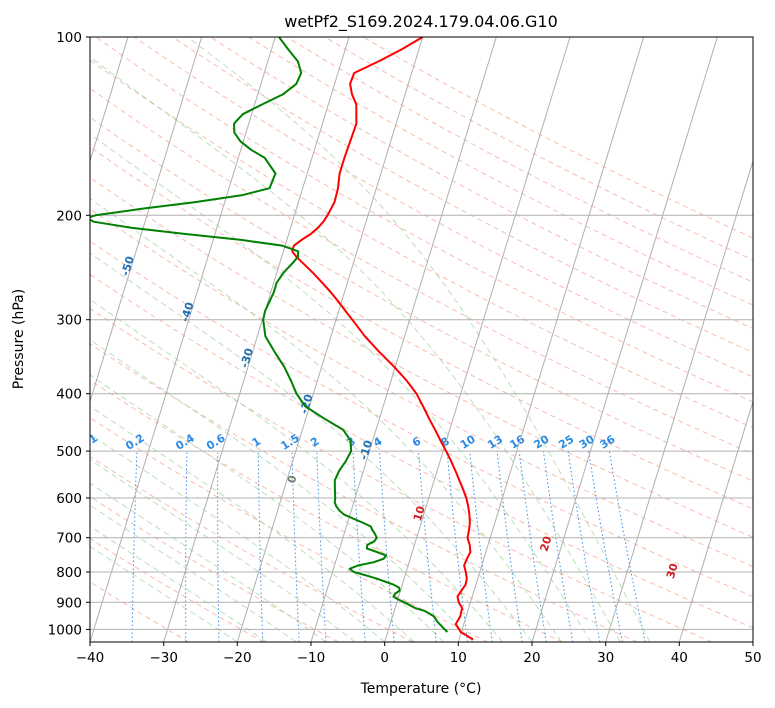  Describe the element at coordinates (69, 216) in the screenshot. I see `y-tick-label: 200` at that location.